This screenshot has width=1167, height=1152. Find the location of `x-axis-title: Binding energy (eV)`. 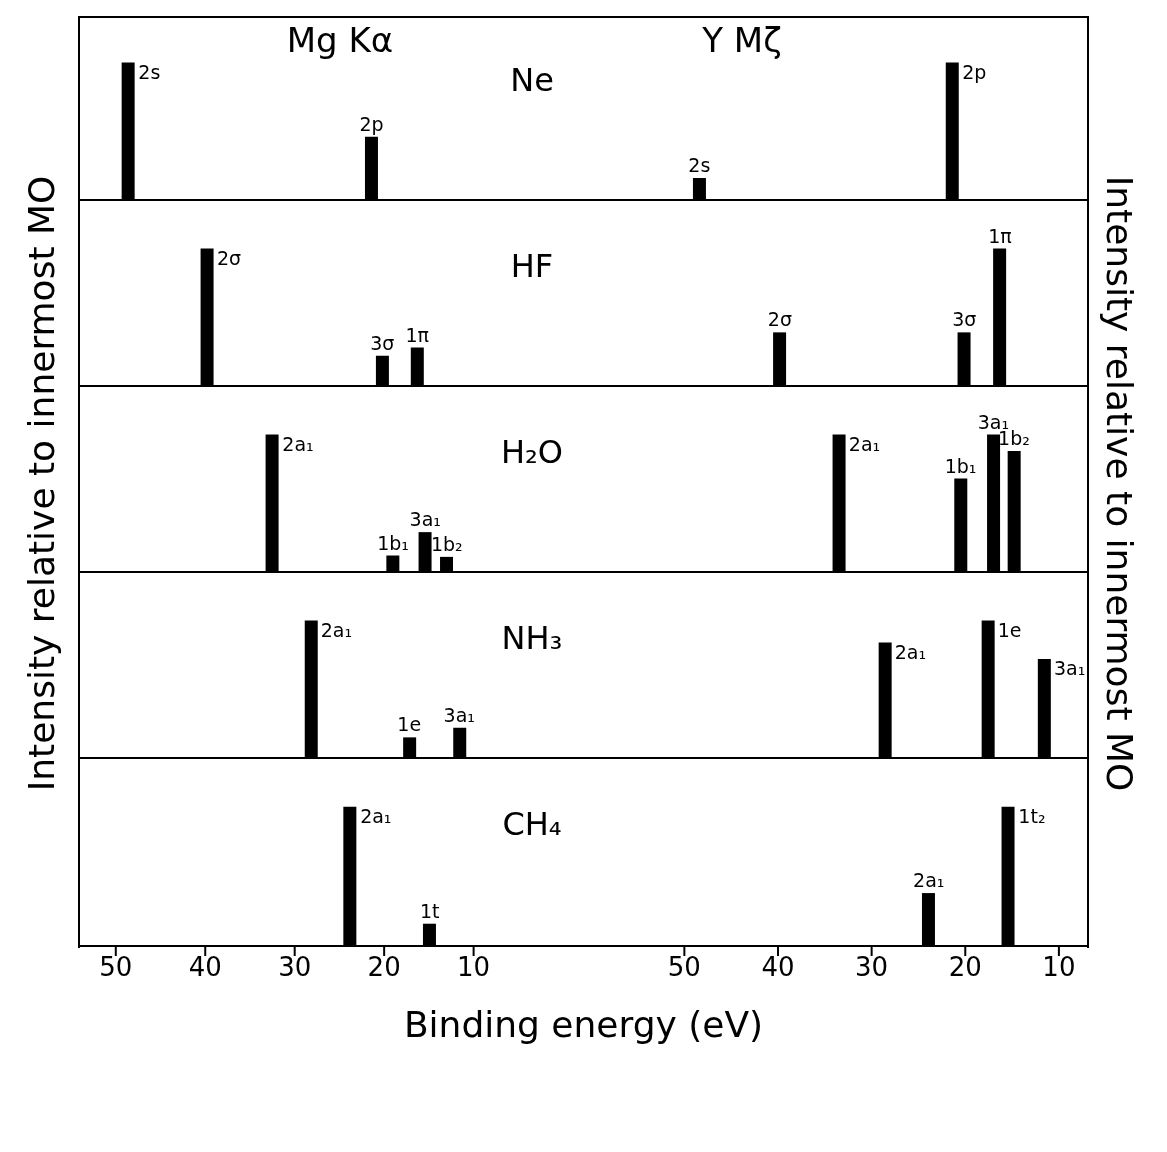

x-axis-title: Binding energy (eV) is located at coordinates (583, 1024).